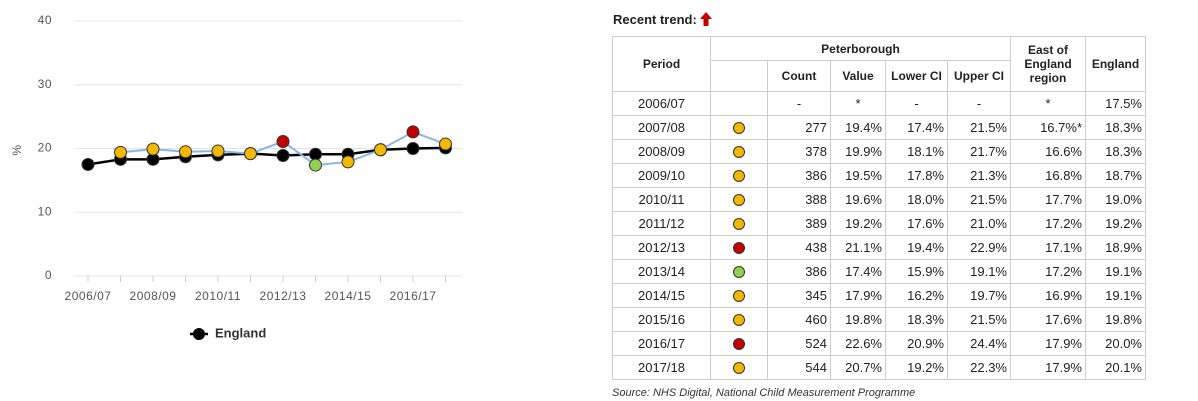 This screenshot has height=401, width=1198. What do you see at coordinates (860, 48) in the screenshot?
I see `header-group: Peterborough` at bounding box center [860, 48].